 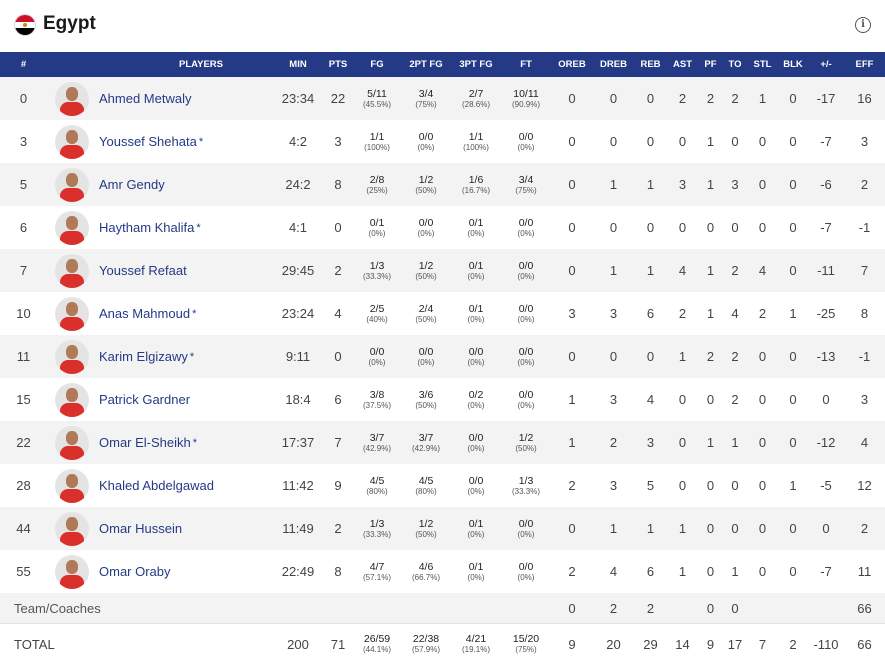 What do you see at coordinates (613, 442) in the screenshot?
I see `player-dreb: 2` at bounding box center [613, 442].